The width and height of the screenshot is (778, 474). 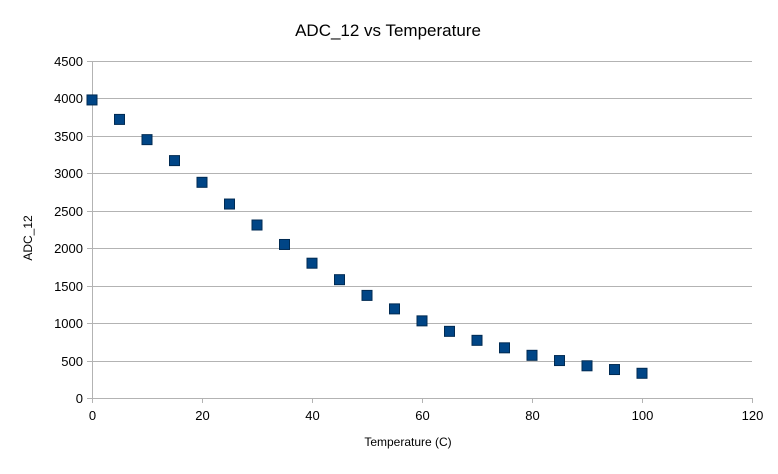 I want to click on x-axis-title: Temperature (C), so click(x=407, y=442).